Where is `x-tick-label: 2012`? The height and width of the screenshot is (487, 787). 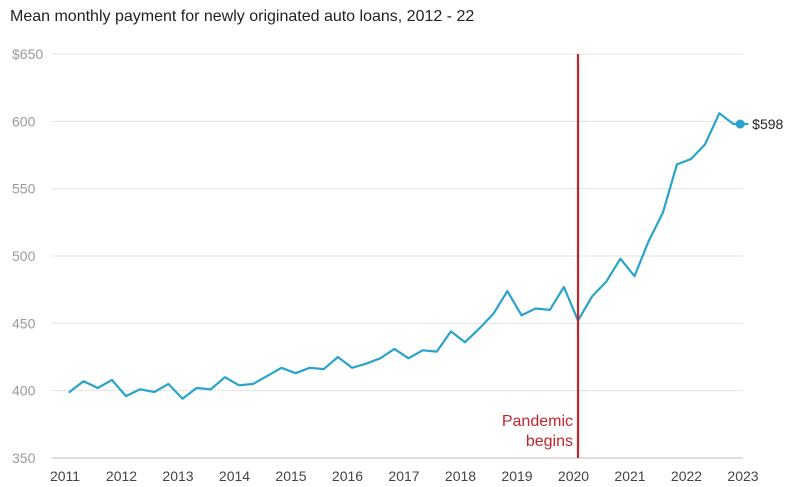 x-tick-label: 2012 is located at coordinates (121, 476).